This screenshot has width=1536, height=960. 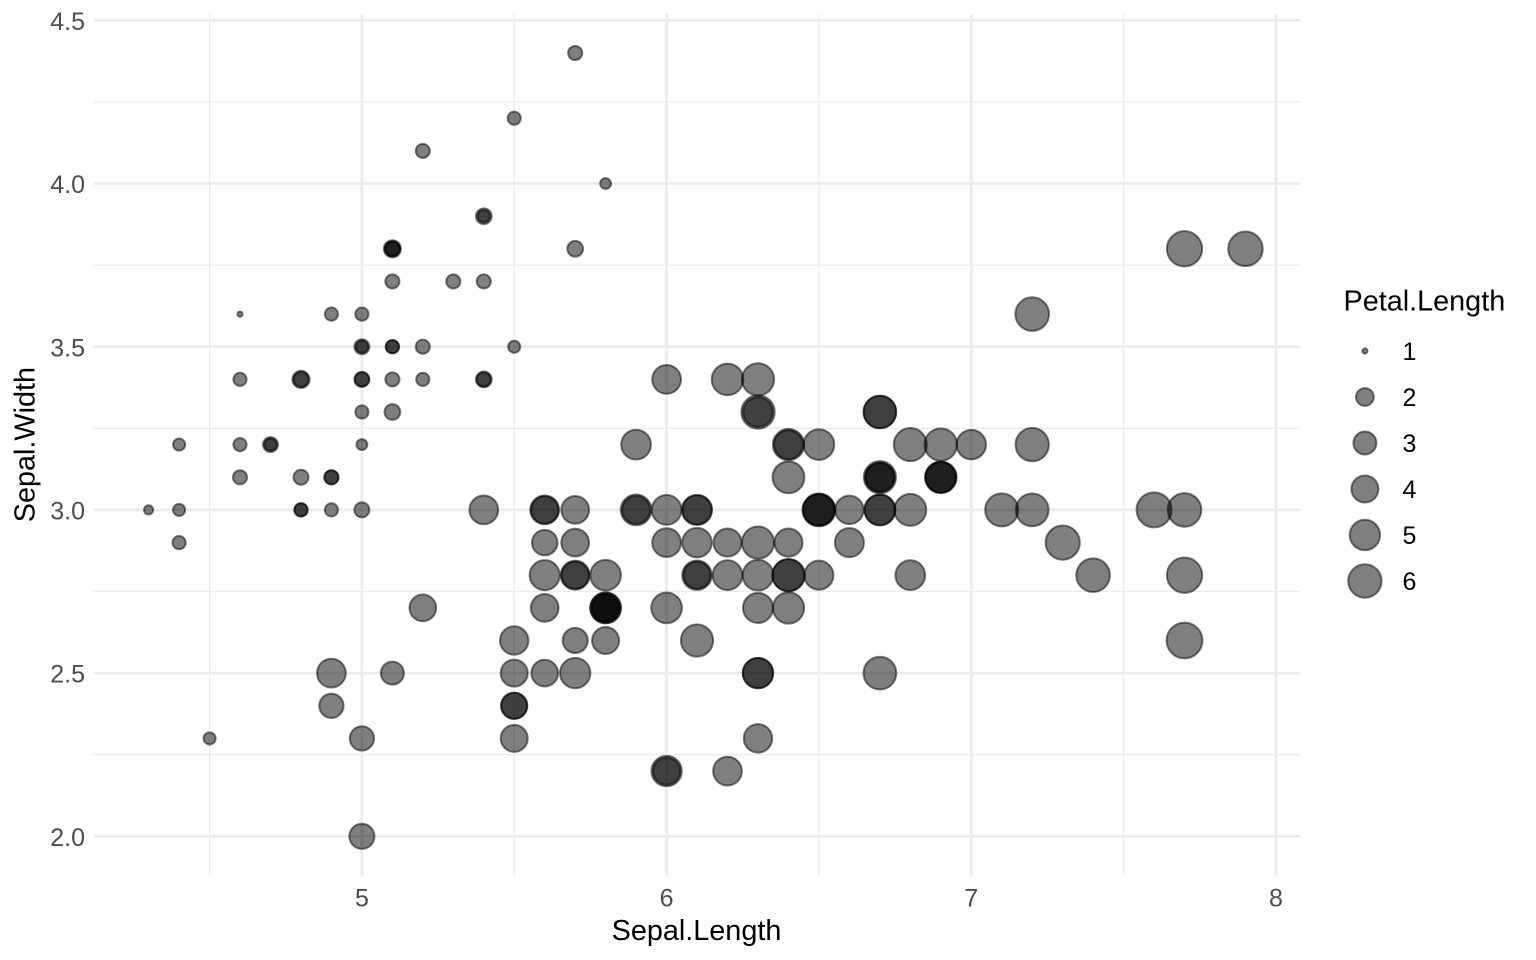 What do you see at coordinates (1410, 352) in the screenshot?
I see `svg-text: 1` at bounding box center [1410, 352].